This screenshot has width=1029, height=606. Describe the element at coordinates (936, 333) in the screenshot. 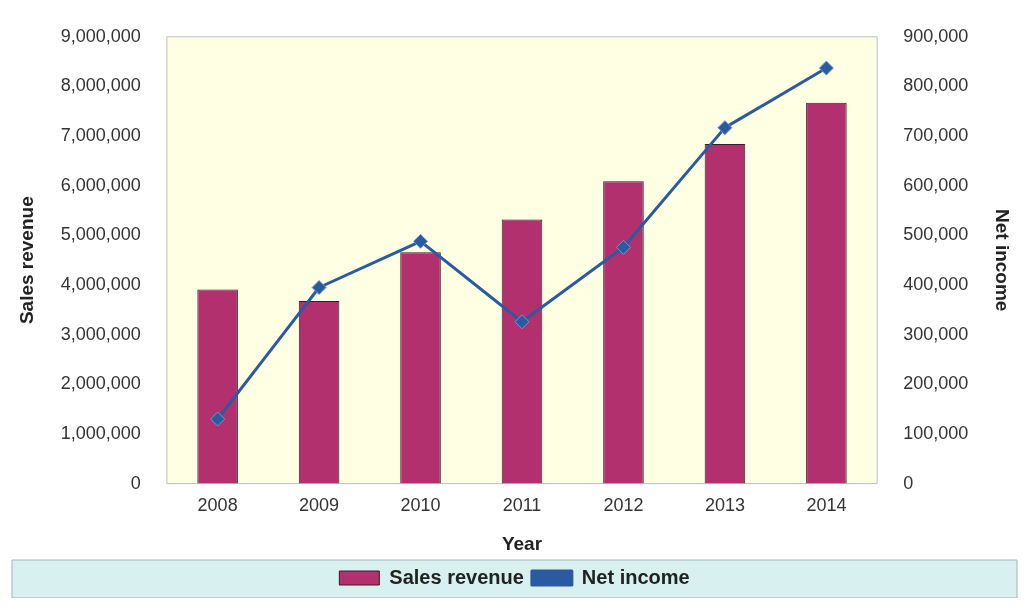

I see `y2-tick-label: 300,000` at that location.